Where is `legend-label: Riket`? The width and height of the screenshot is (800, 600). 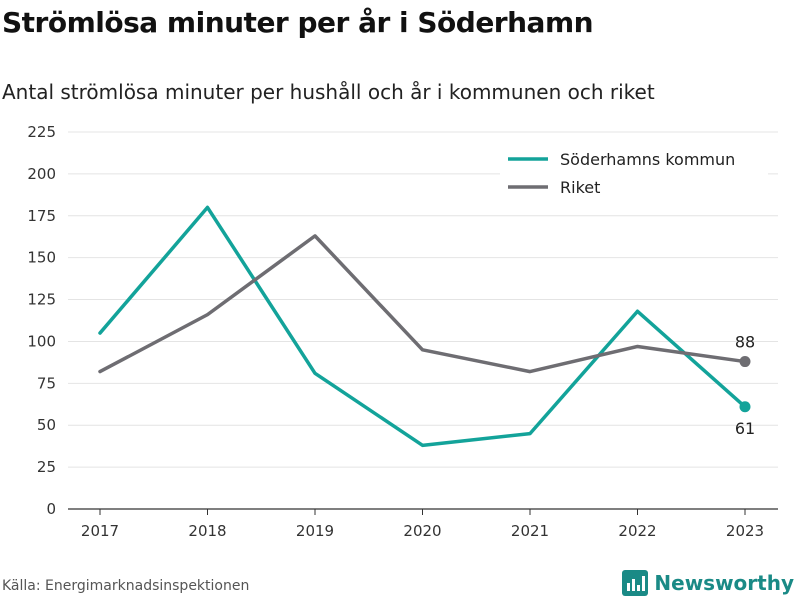
legend-label: Riket is located at coordinates (580, 187).